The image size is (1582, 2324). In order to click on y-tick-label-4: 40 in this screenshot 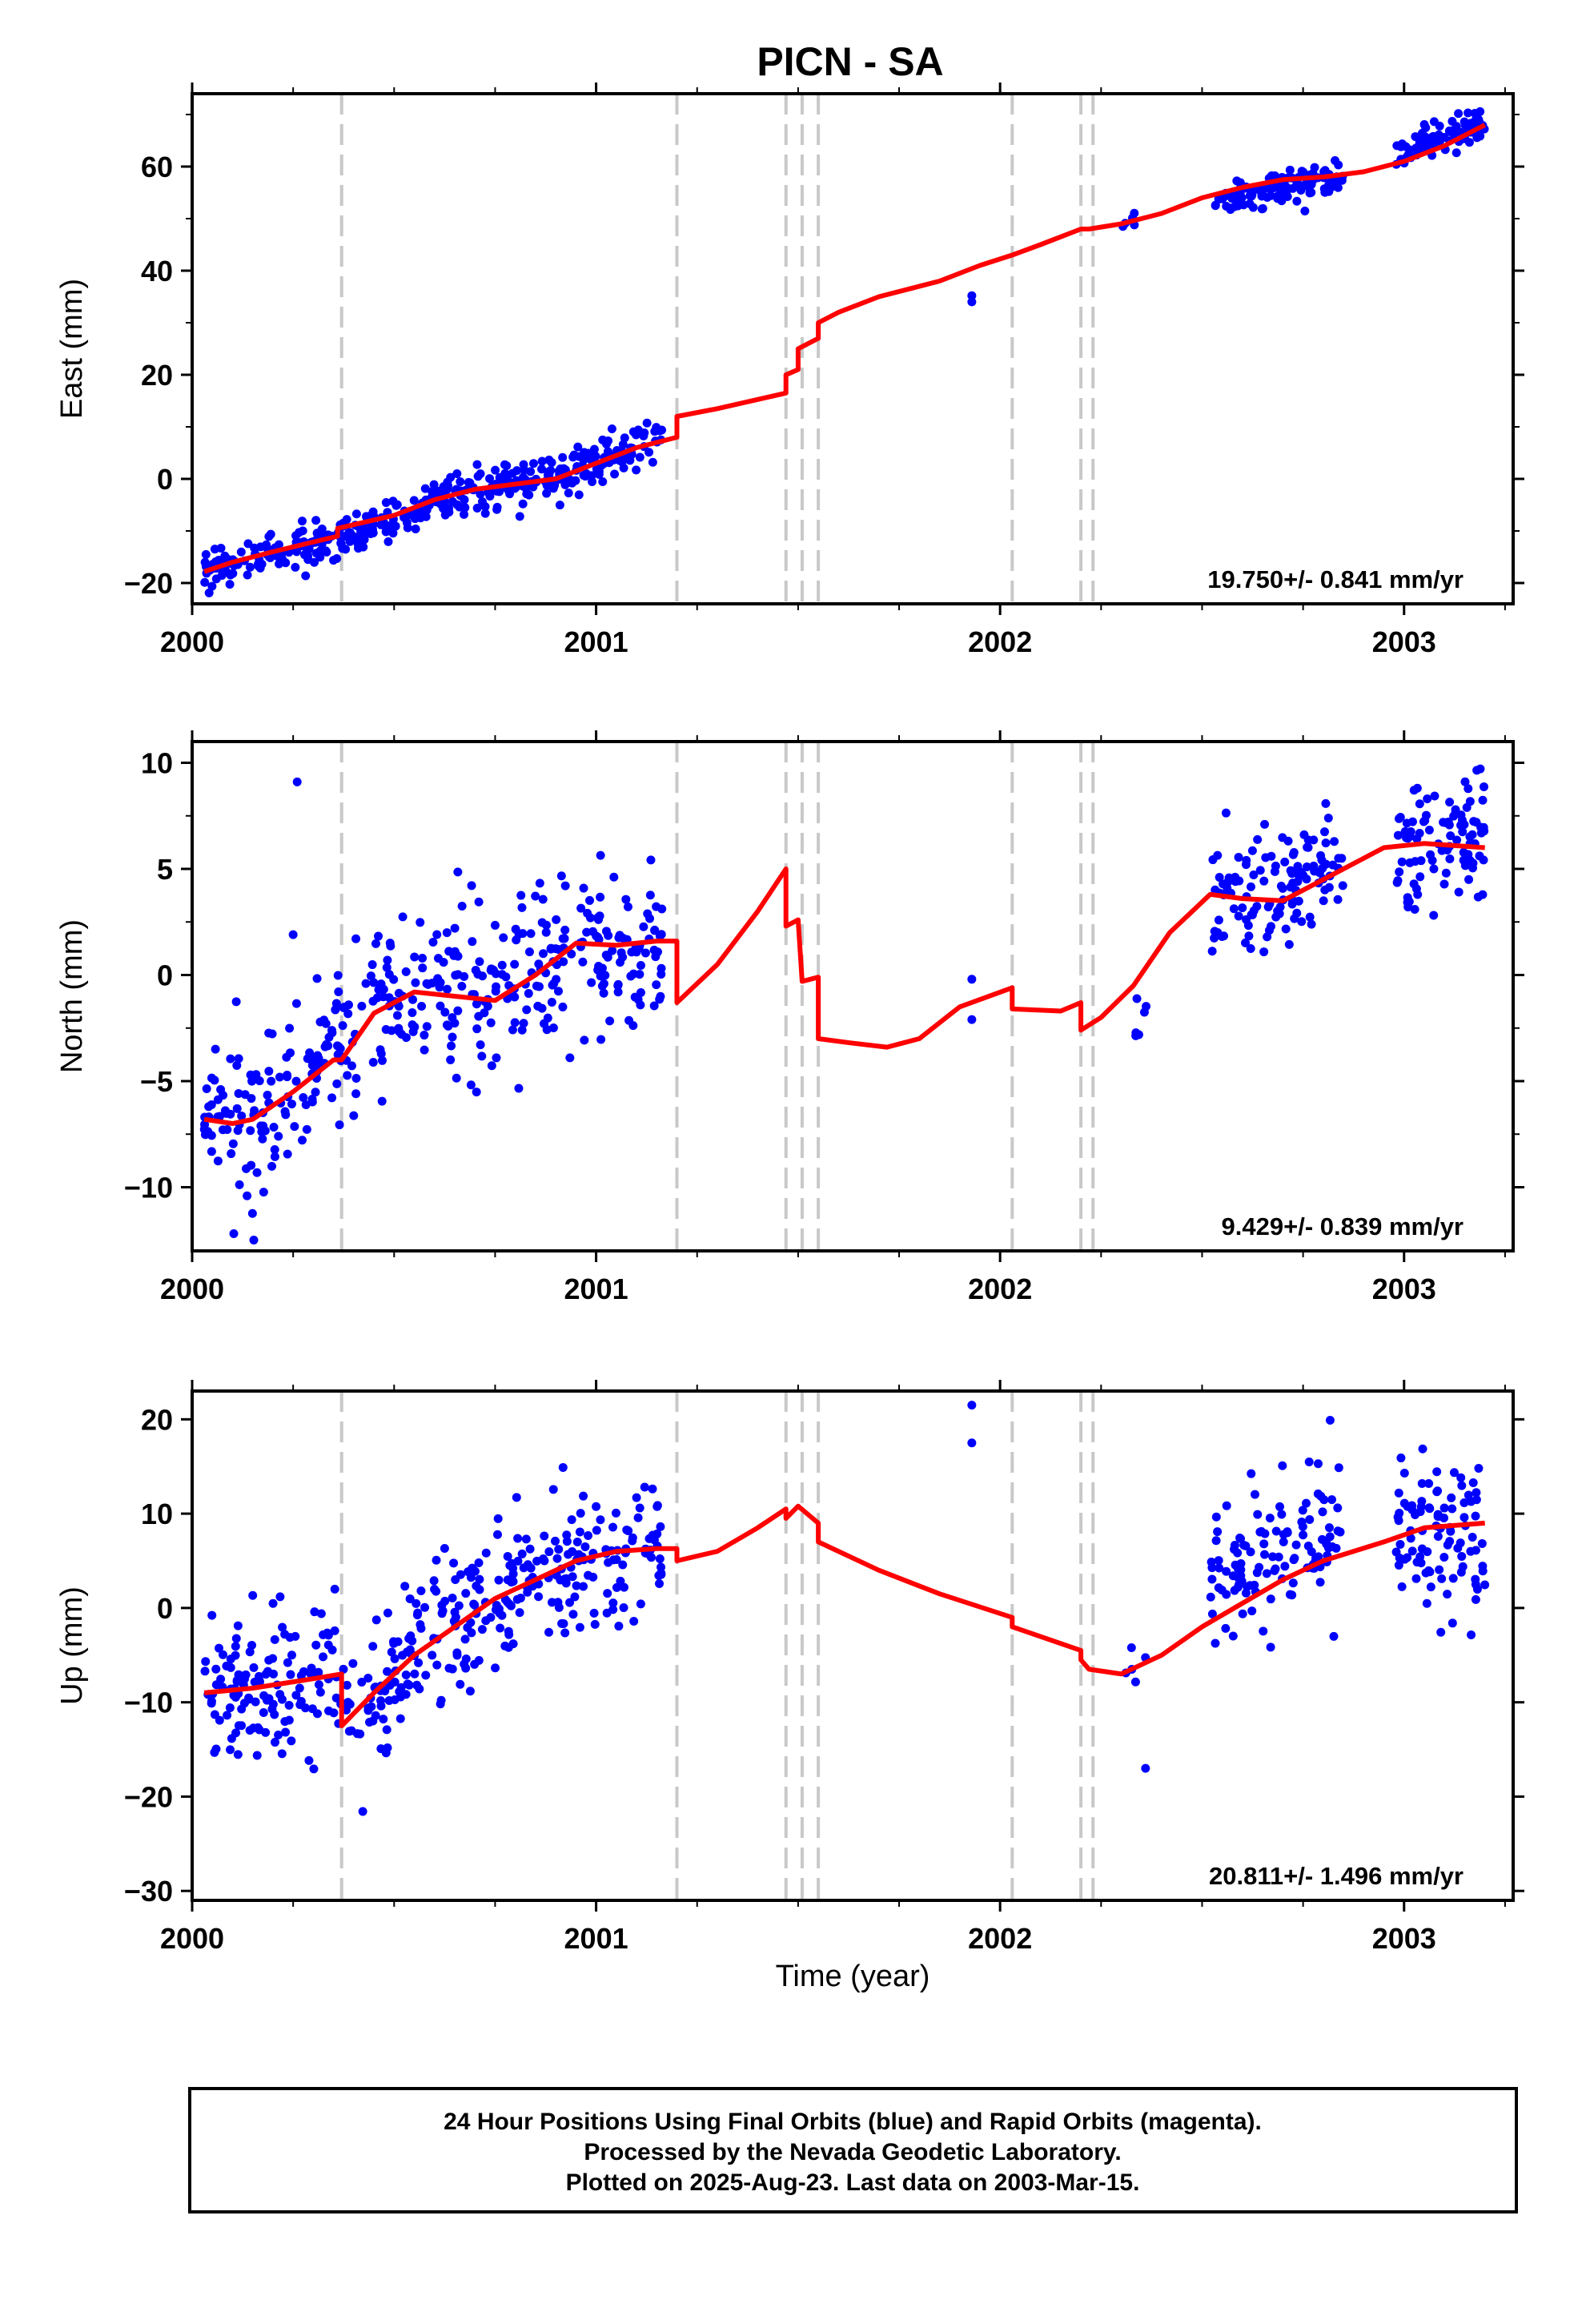, I will do `click(157, 271)`.